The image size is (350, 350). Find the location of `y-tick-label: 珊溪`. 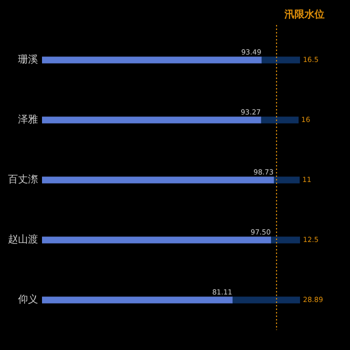

y-tick-label: 珊溪 is located at coordinates (28, 60).